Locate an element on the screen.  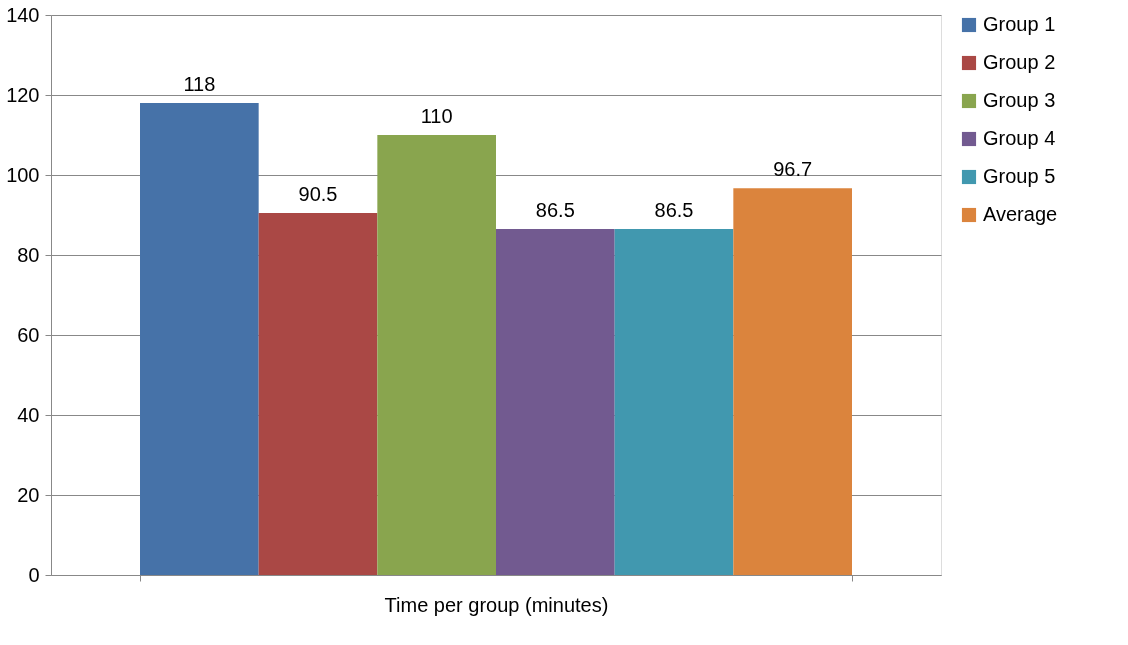
legend-label: Group 1 is located at coordinates (1019, 24).